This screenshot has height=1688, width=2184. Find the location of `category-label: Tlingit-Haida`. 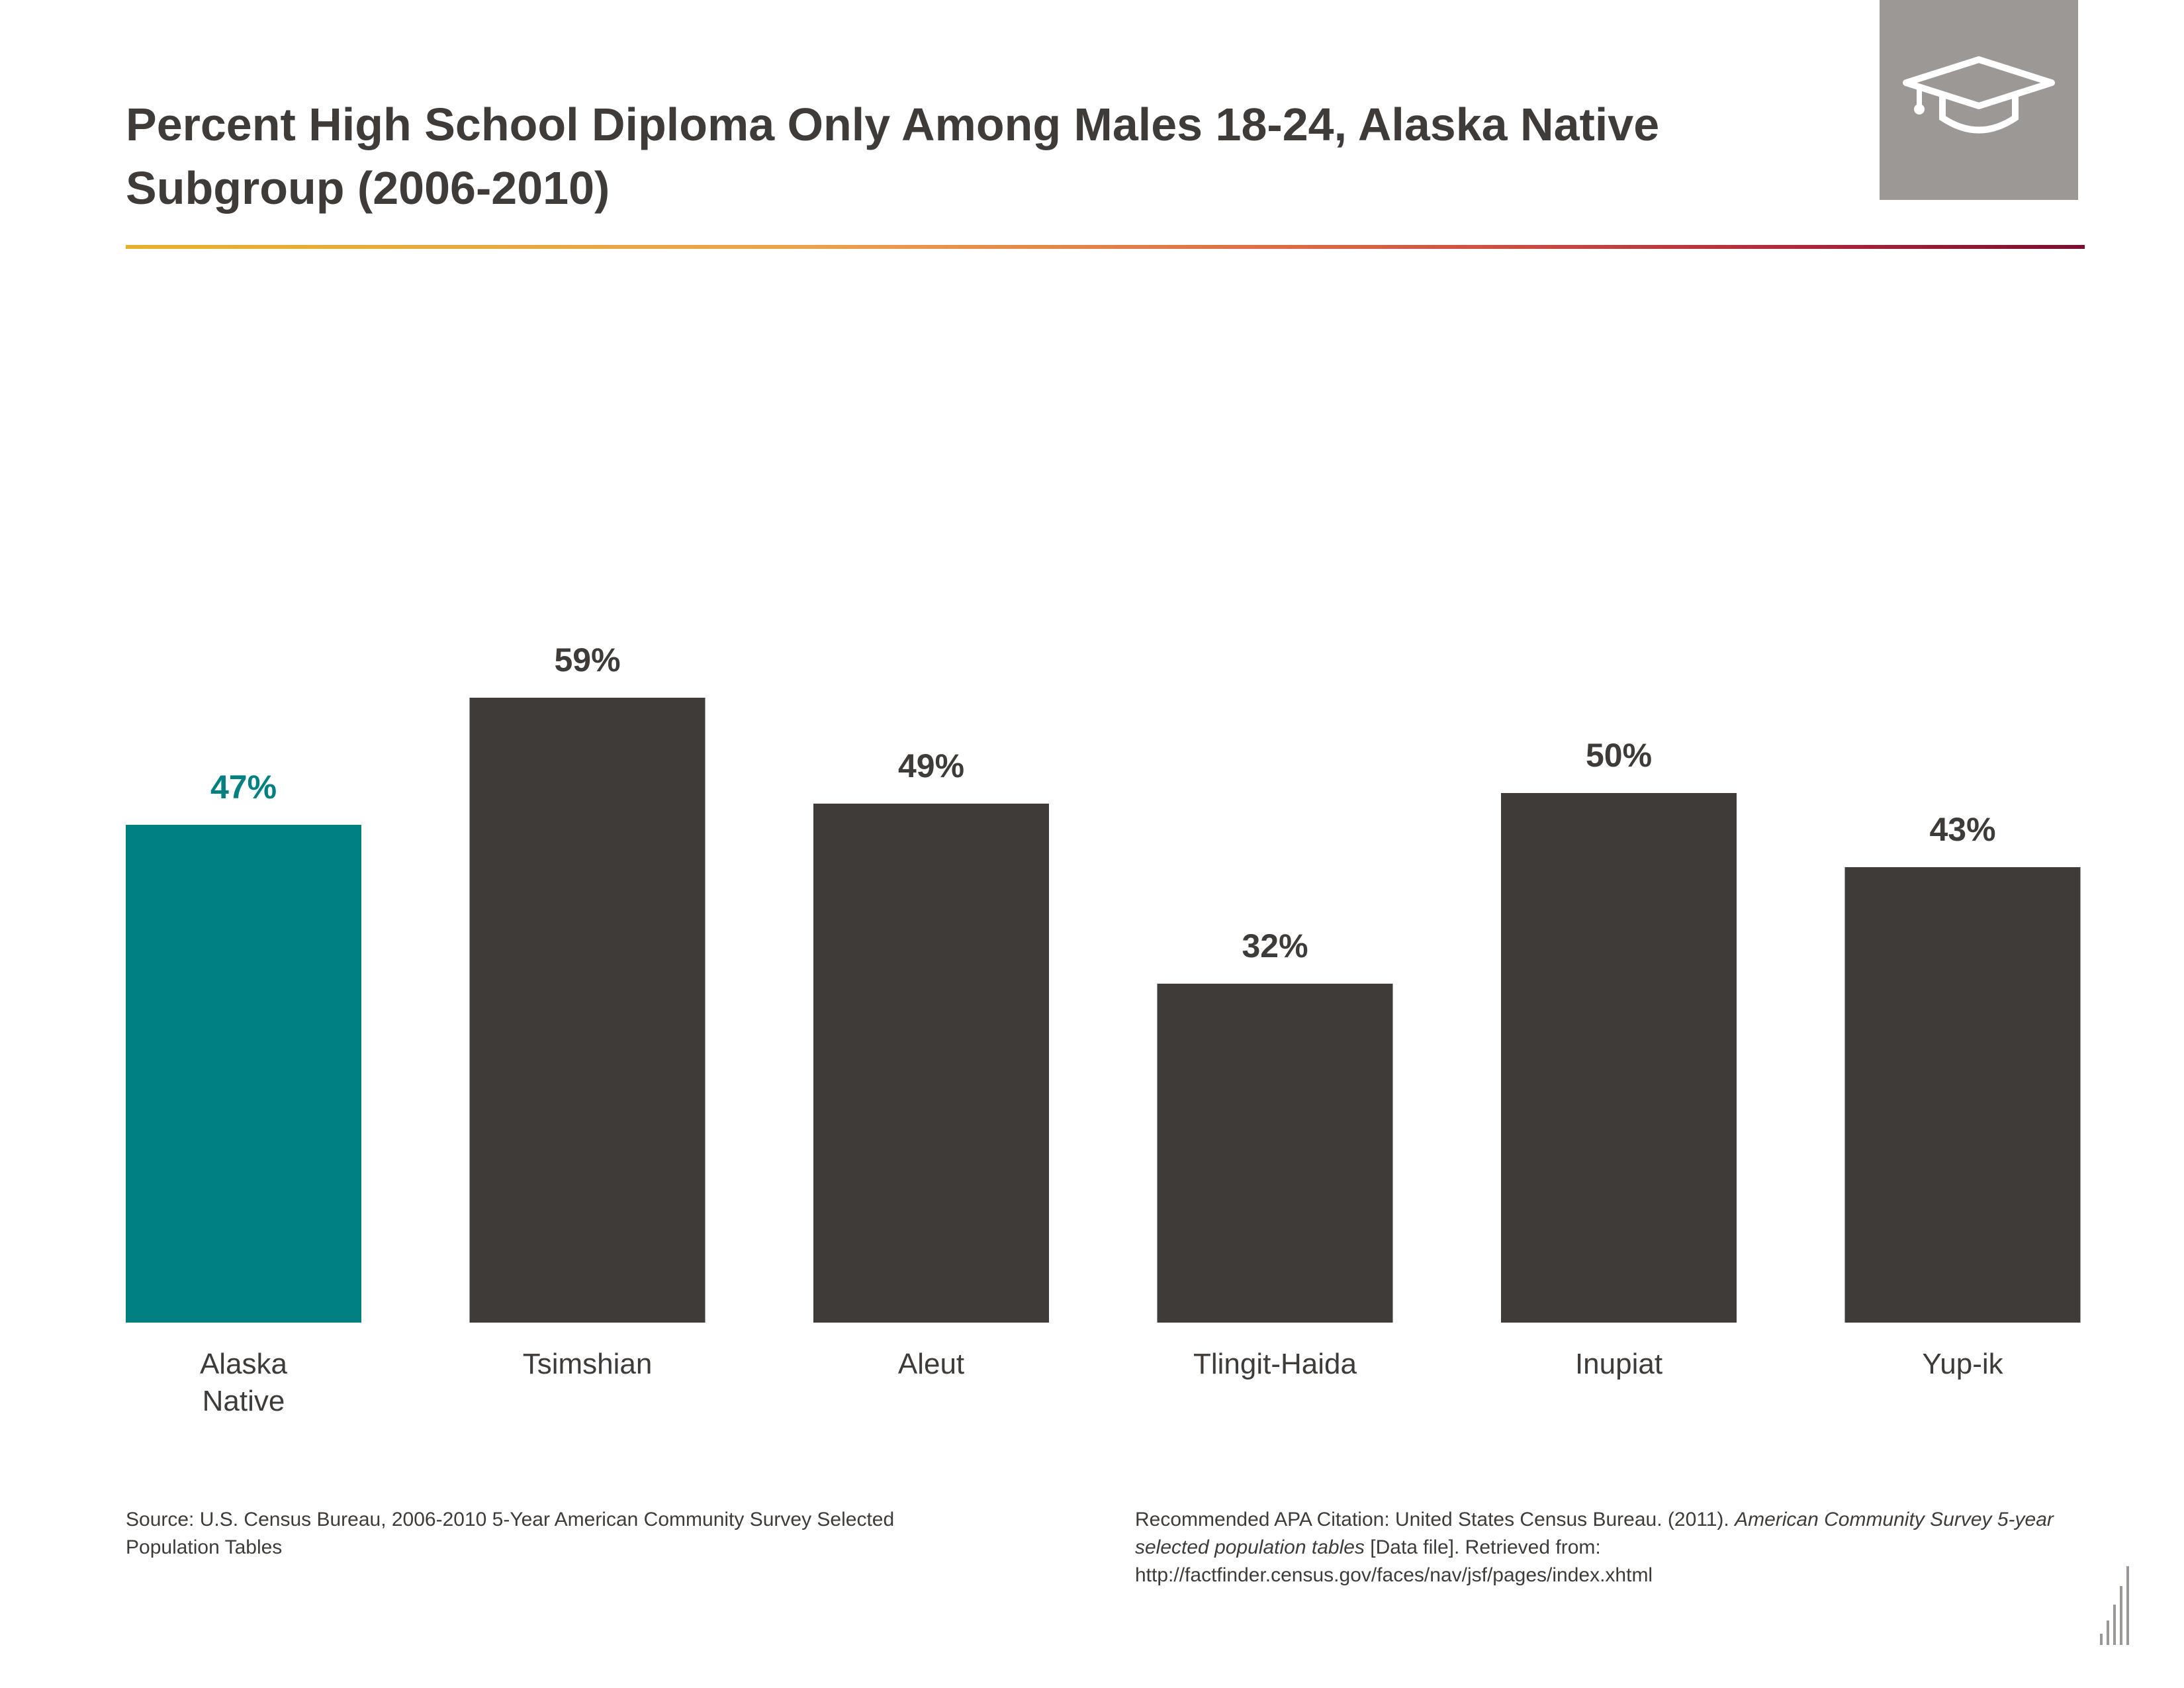

category-label: Tlingit-Haida is located at coordinates (1275, 1364).